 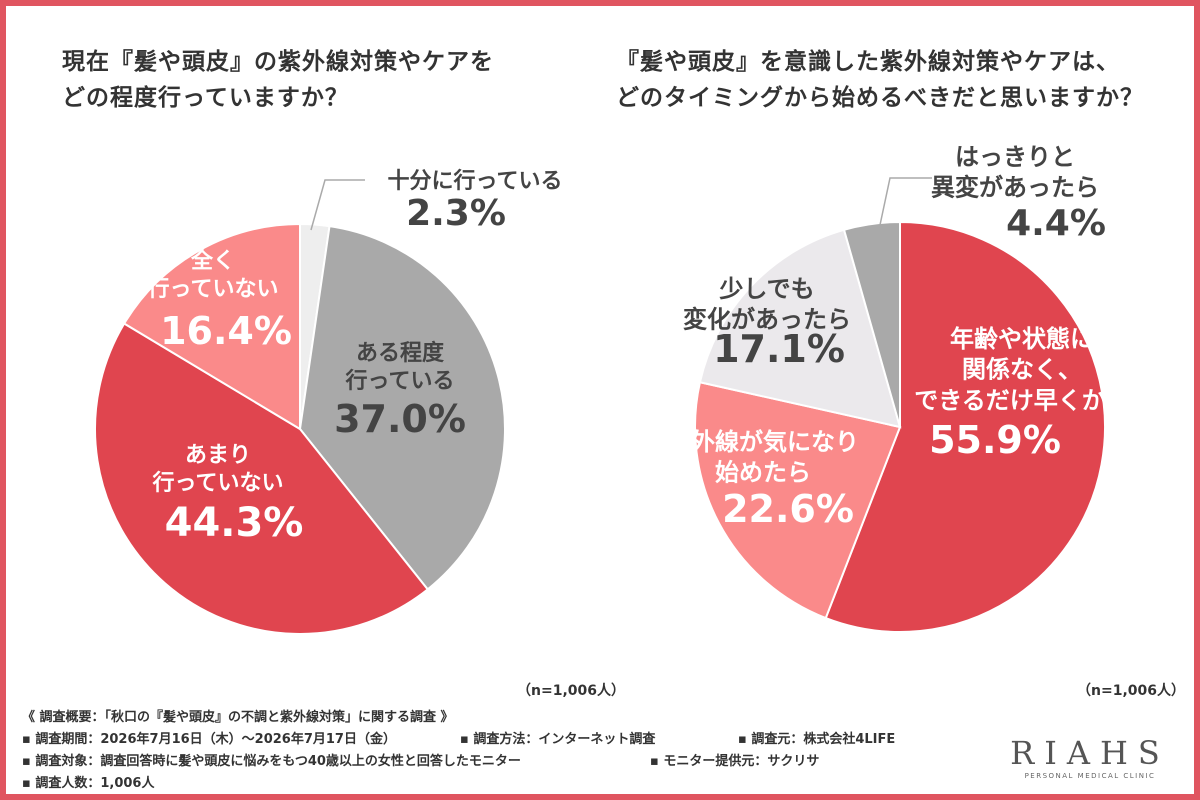 I want to click on chart2-label-3-line-1: 少しでも, so click(x=766, y=289).